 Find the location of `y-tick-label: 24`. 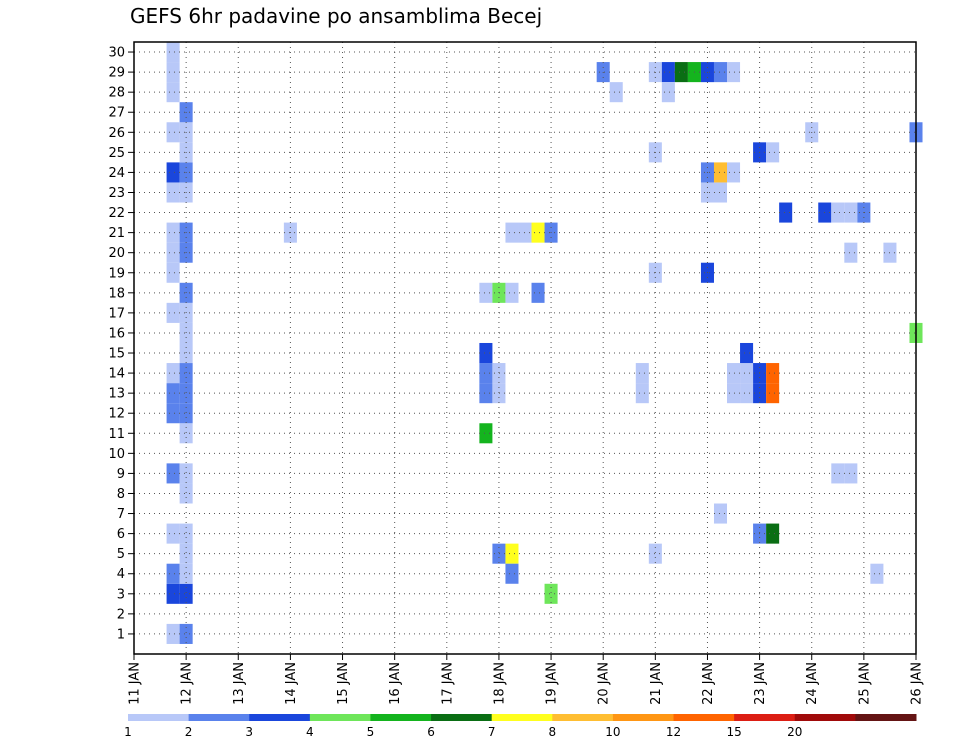

y-tick-label: 24 is located at coordinates (116, 173).